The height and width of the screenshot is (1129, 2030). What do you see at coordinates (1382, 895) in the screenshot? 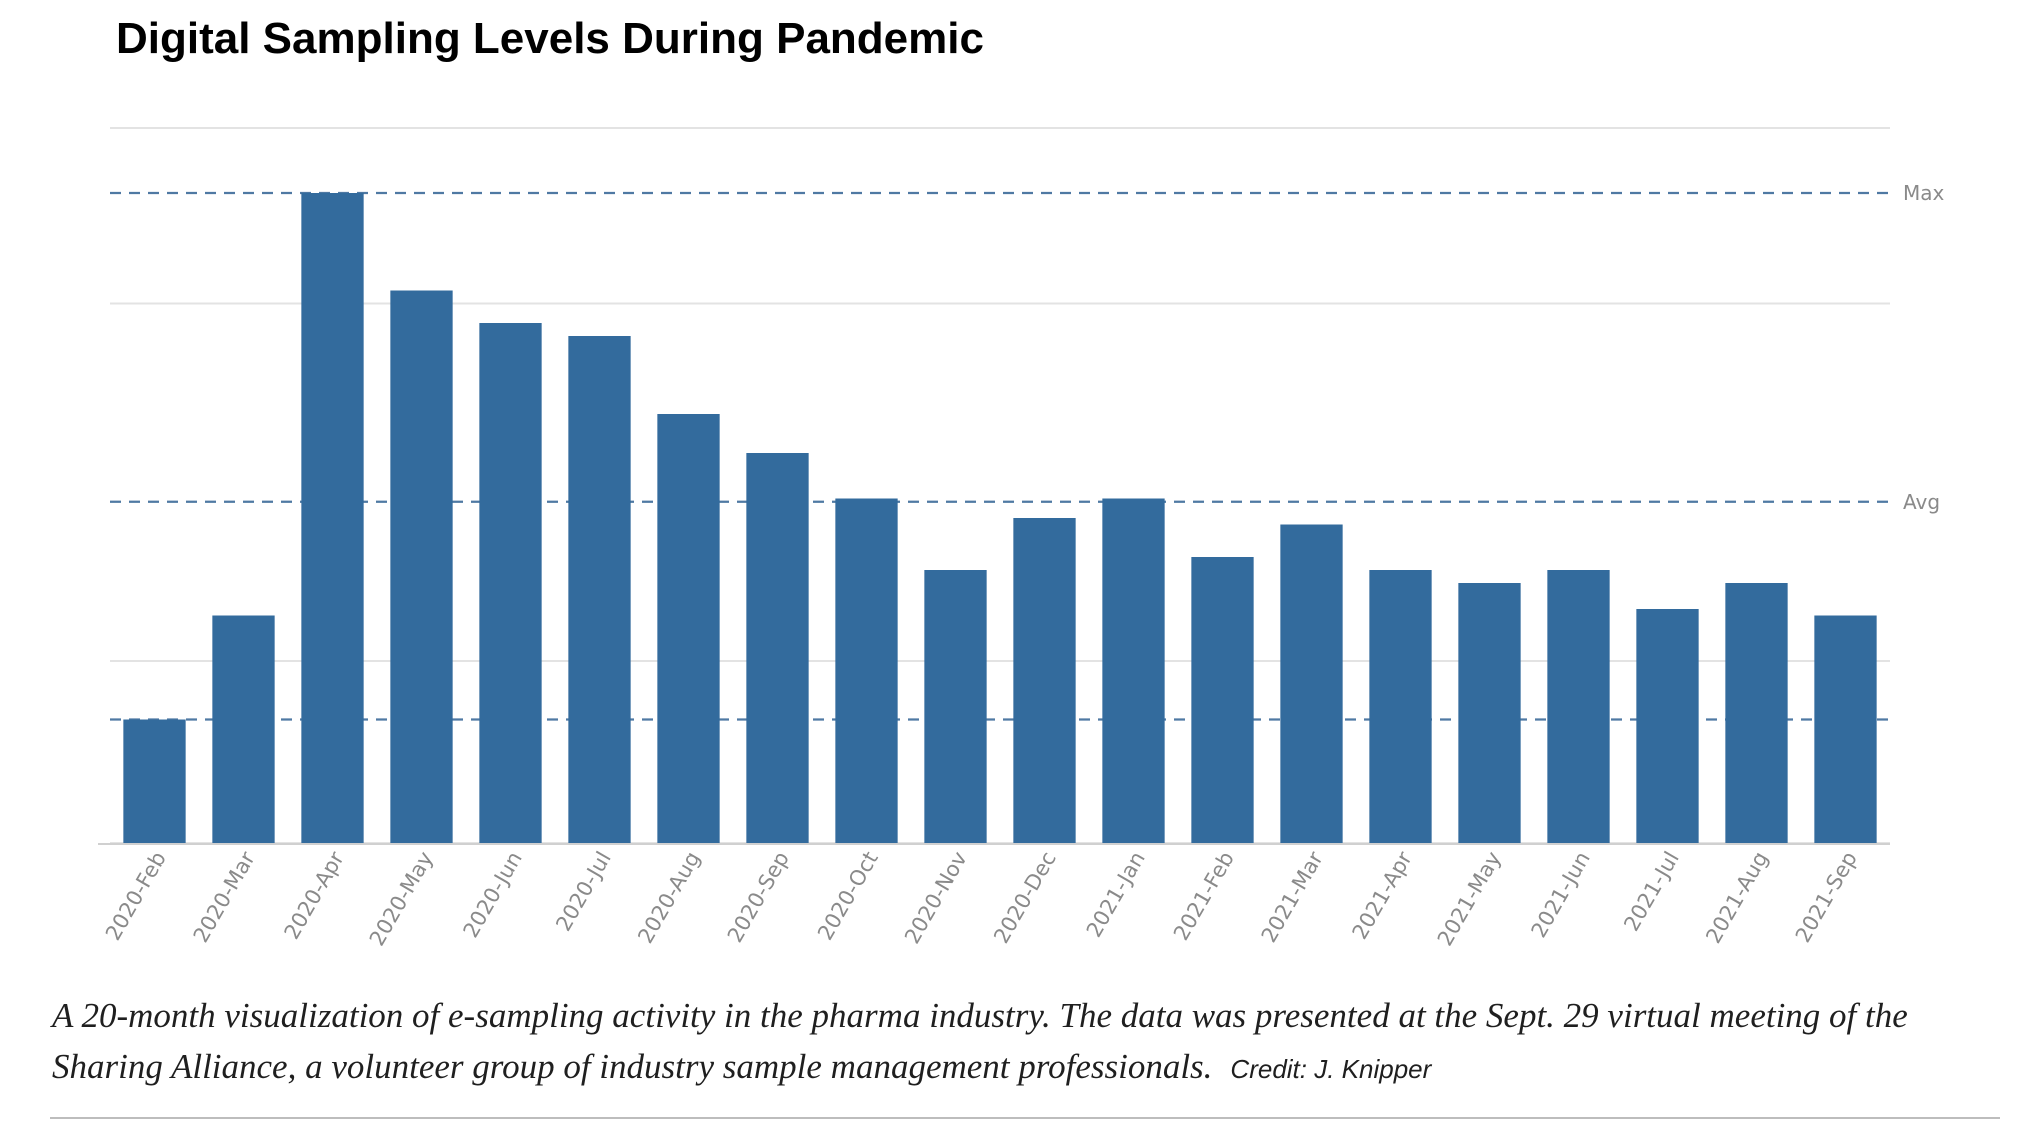
I see `x-tick-label: 2021-Apr` at bounding box center [1382, 895].